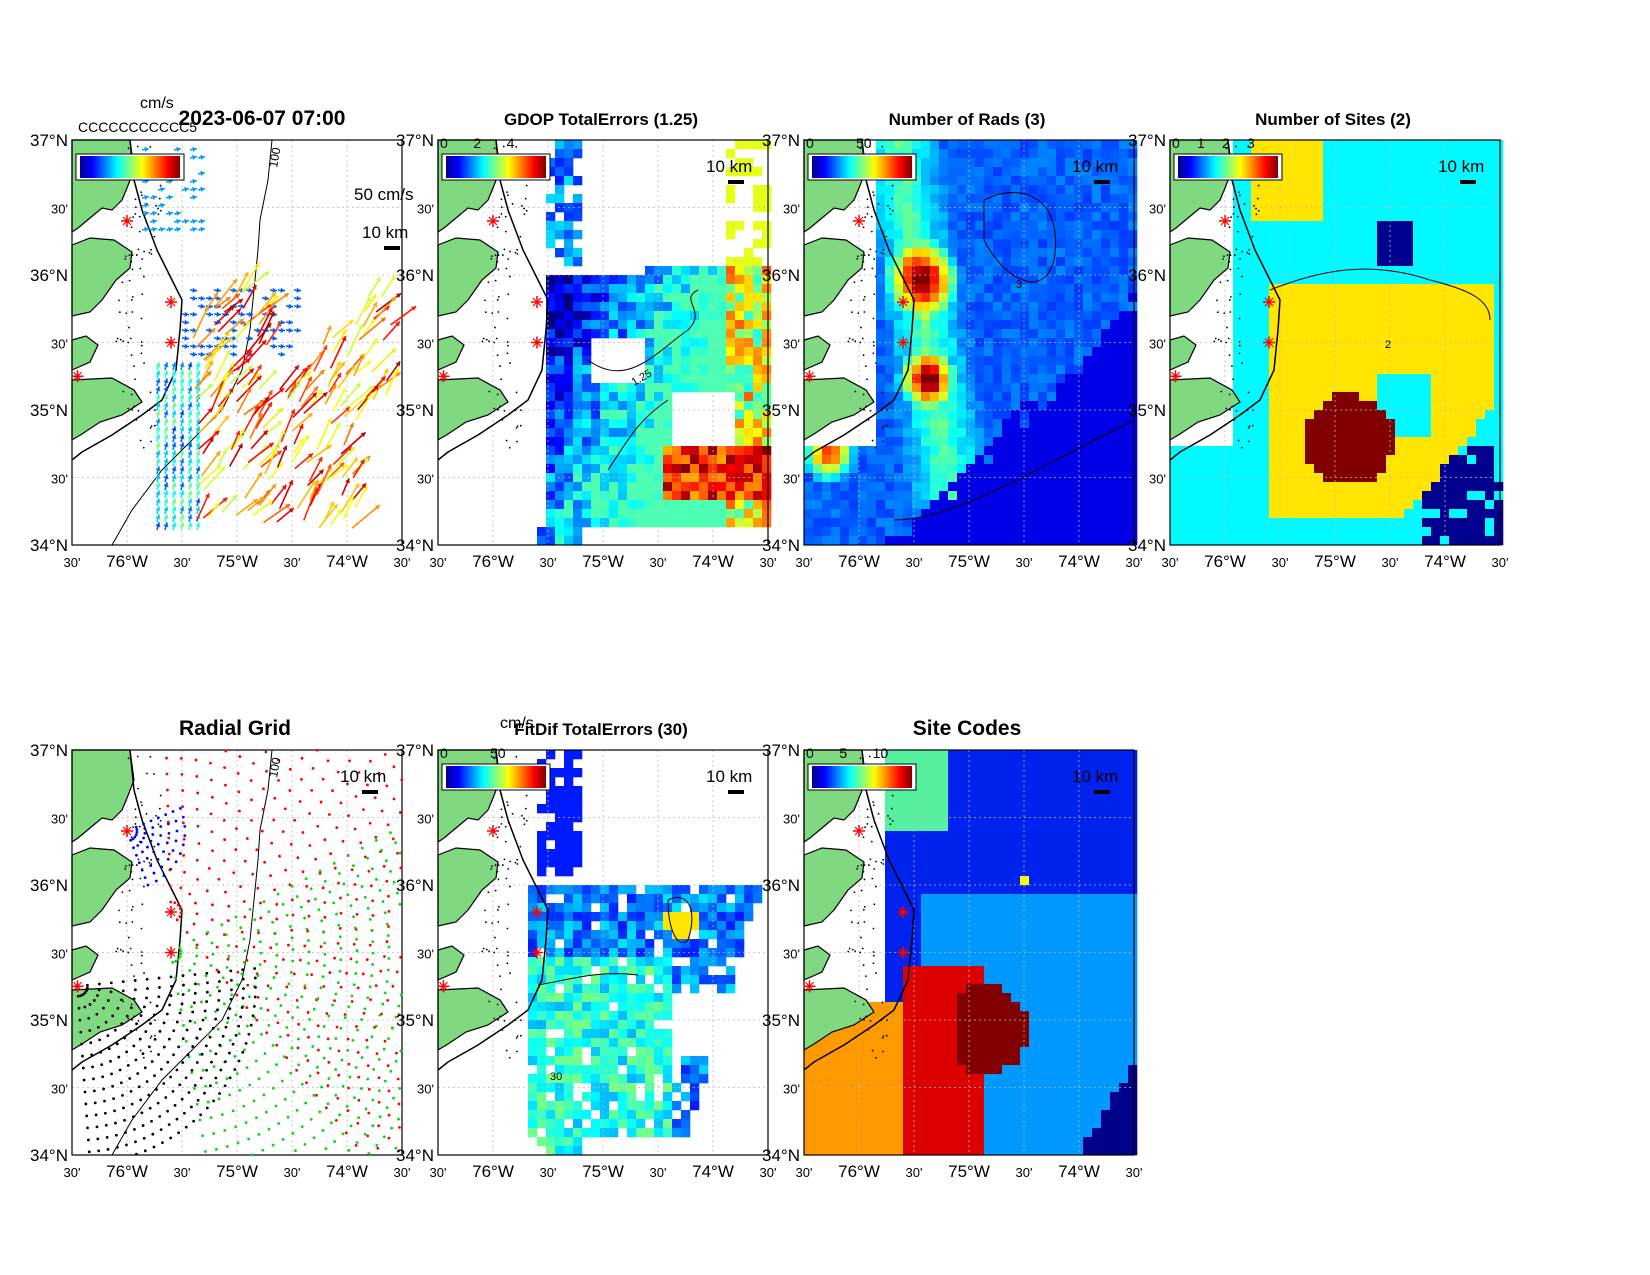  Describe the element at coordinates (49, 275) in the screenshot. I see `y-tick-label: 36°N` at that location.